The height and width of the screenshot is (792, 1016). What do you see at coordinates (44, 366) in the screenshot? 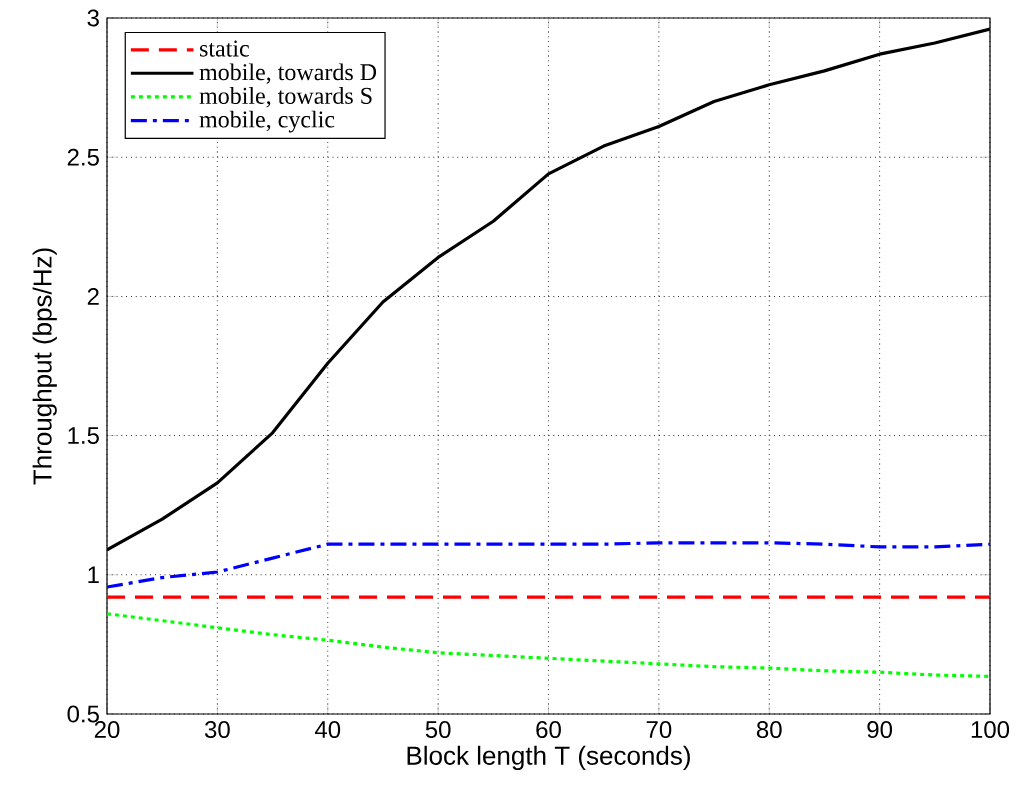
I see `y-axis-title: Throughput (bps/Hz)` at bounding box center [44, 366].